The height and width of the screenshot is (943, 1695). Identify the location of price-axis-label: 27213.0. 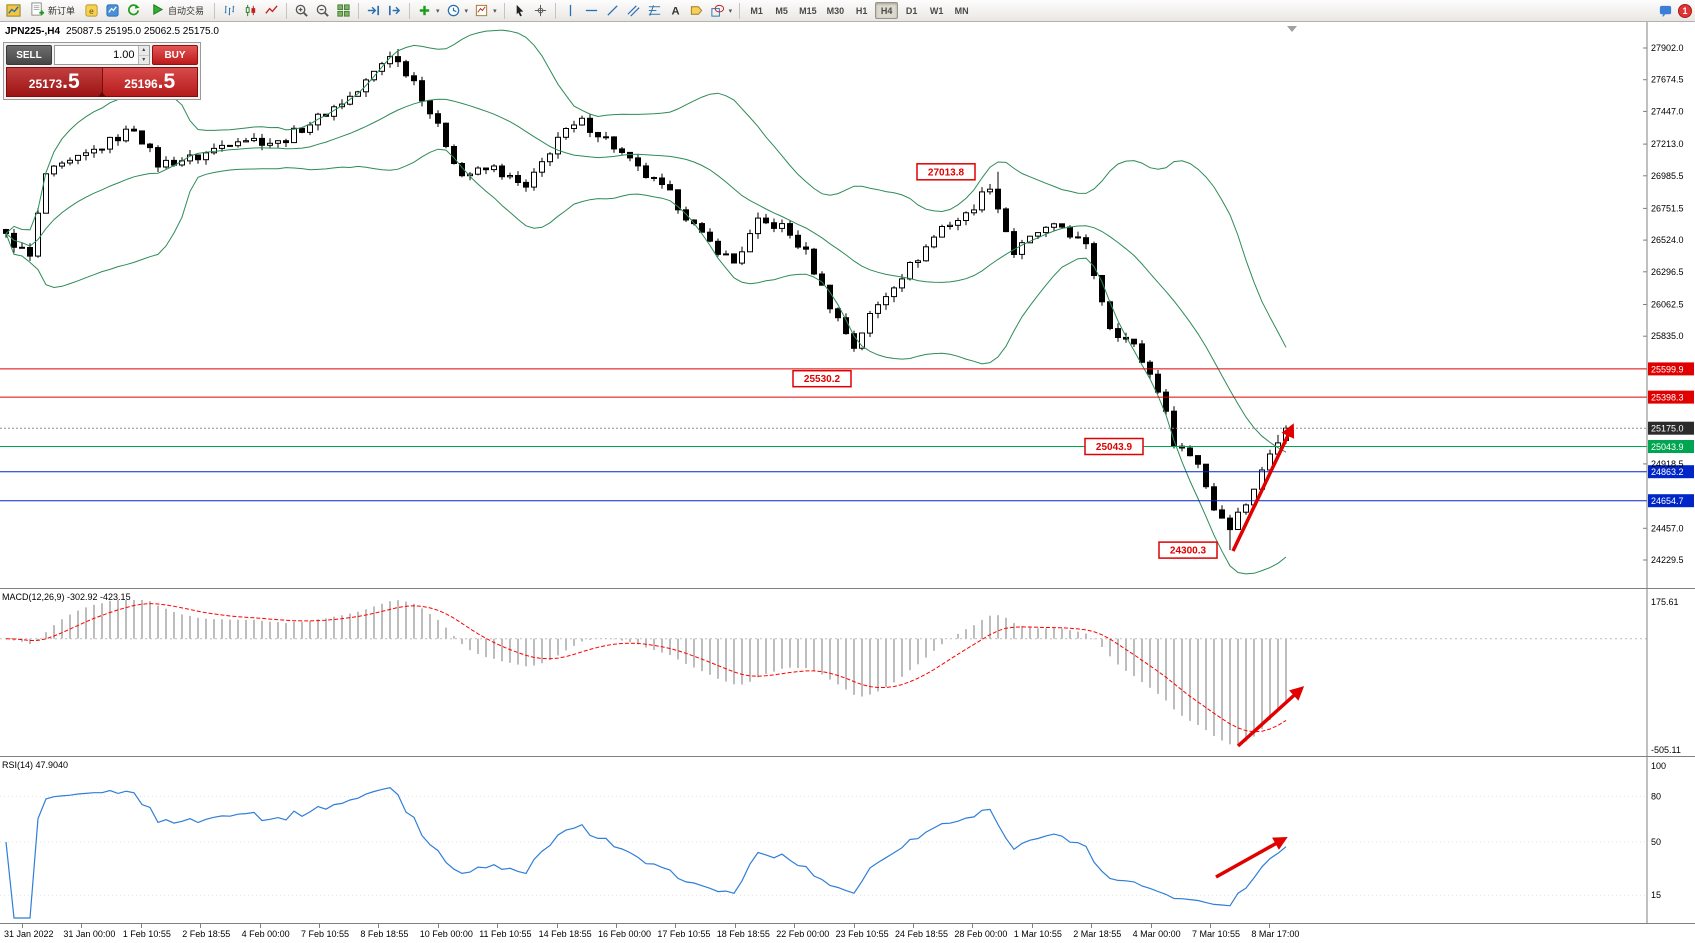
(1667, 144).